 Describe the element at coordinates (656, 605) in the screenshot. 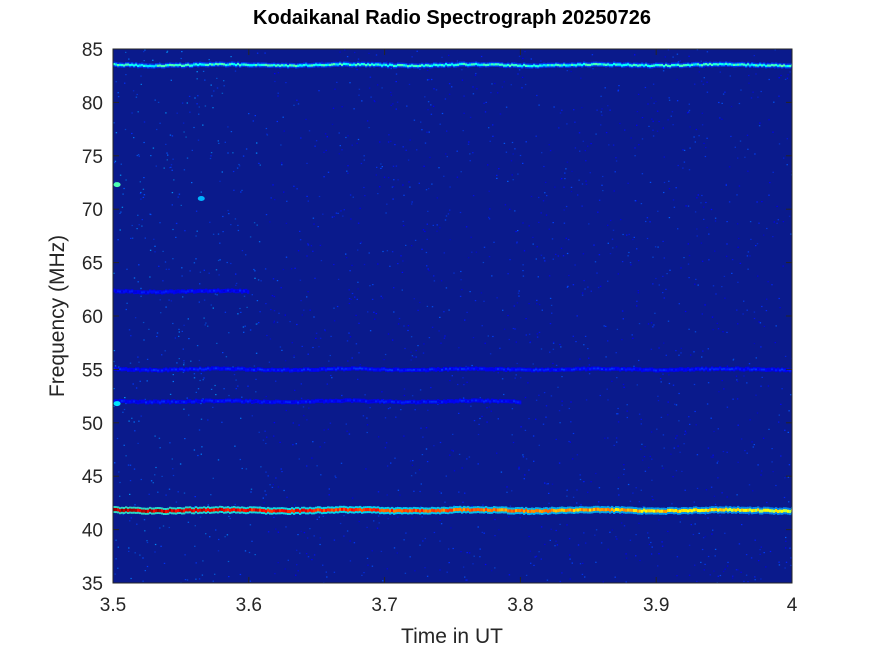

I see `x-tick-label: 3.9` at that location.